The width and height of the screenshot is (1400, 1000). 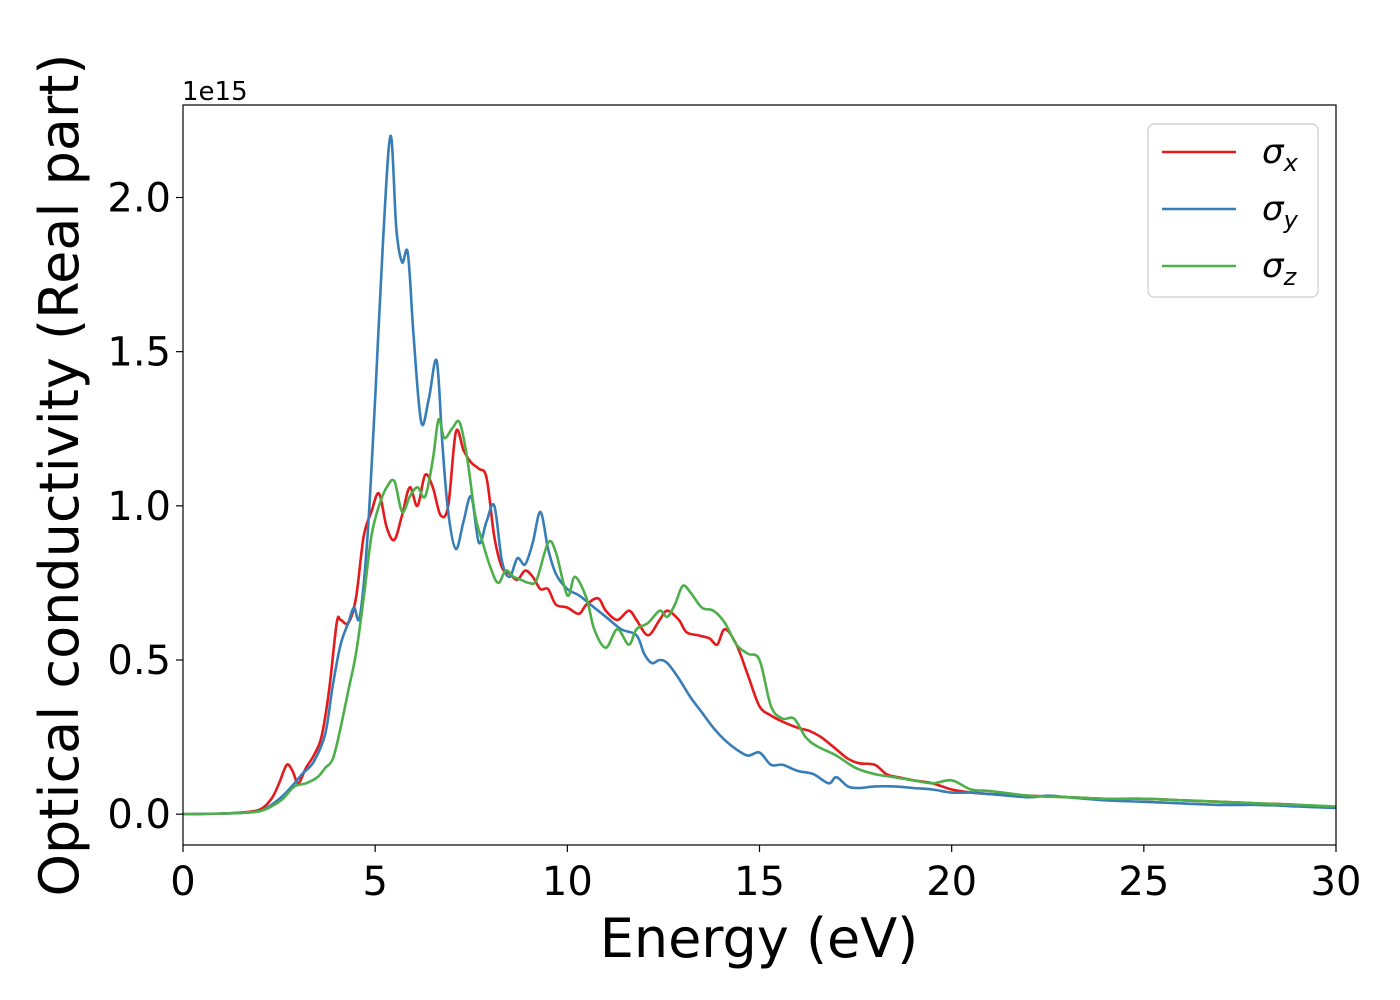 What do you see at coordinates (1280, 154) in the screenshot?
I see `legend-label-x: σx` at bounding box center [1280, 154].